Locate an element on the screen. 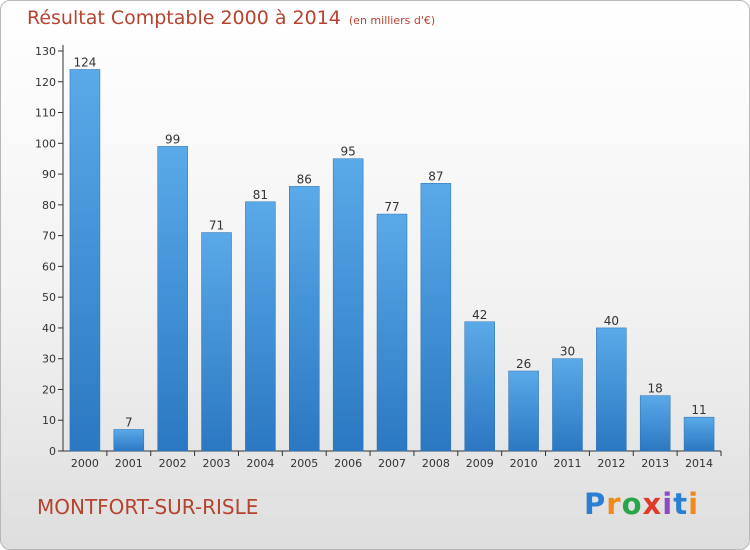 This screenshot has width=750, height=550. bar-value-label: 30 is located at coordinates (567, 352).